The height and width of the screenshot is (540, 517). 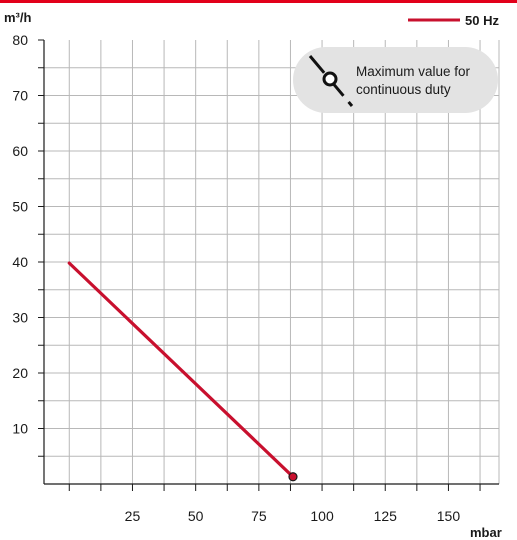 I want to click on top-accent-rule, so click(x=258, y=1).